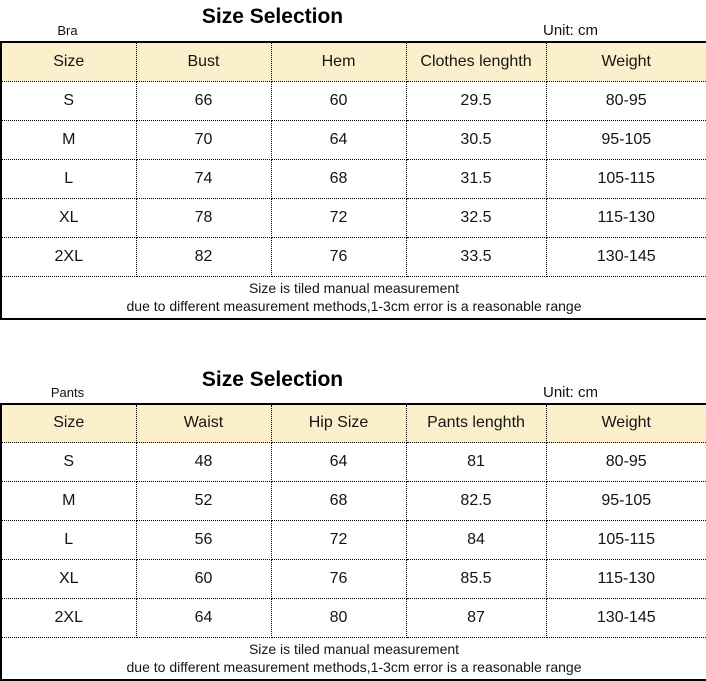 The image size is (706, 681). I want to click on waist-cell: 48, so click(203, 462).